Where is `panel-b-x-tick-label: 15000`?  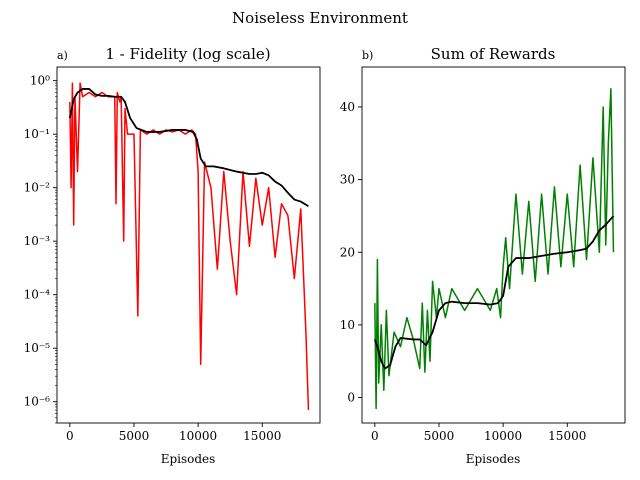 panel-b-x-tick-label: 15000 is located at coordinates (567, 436).